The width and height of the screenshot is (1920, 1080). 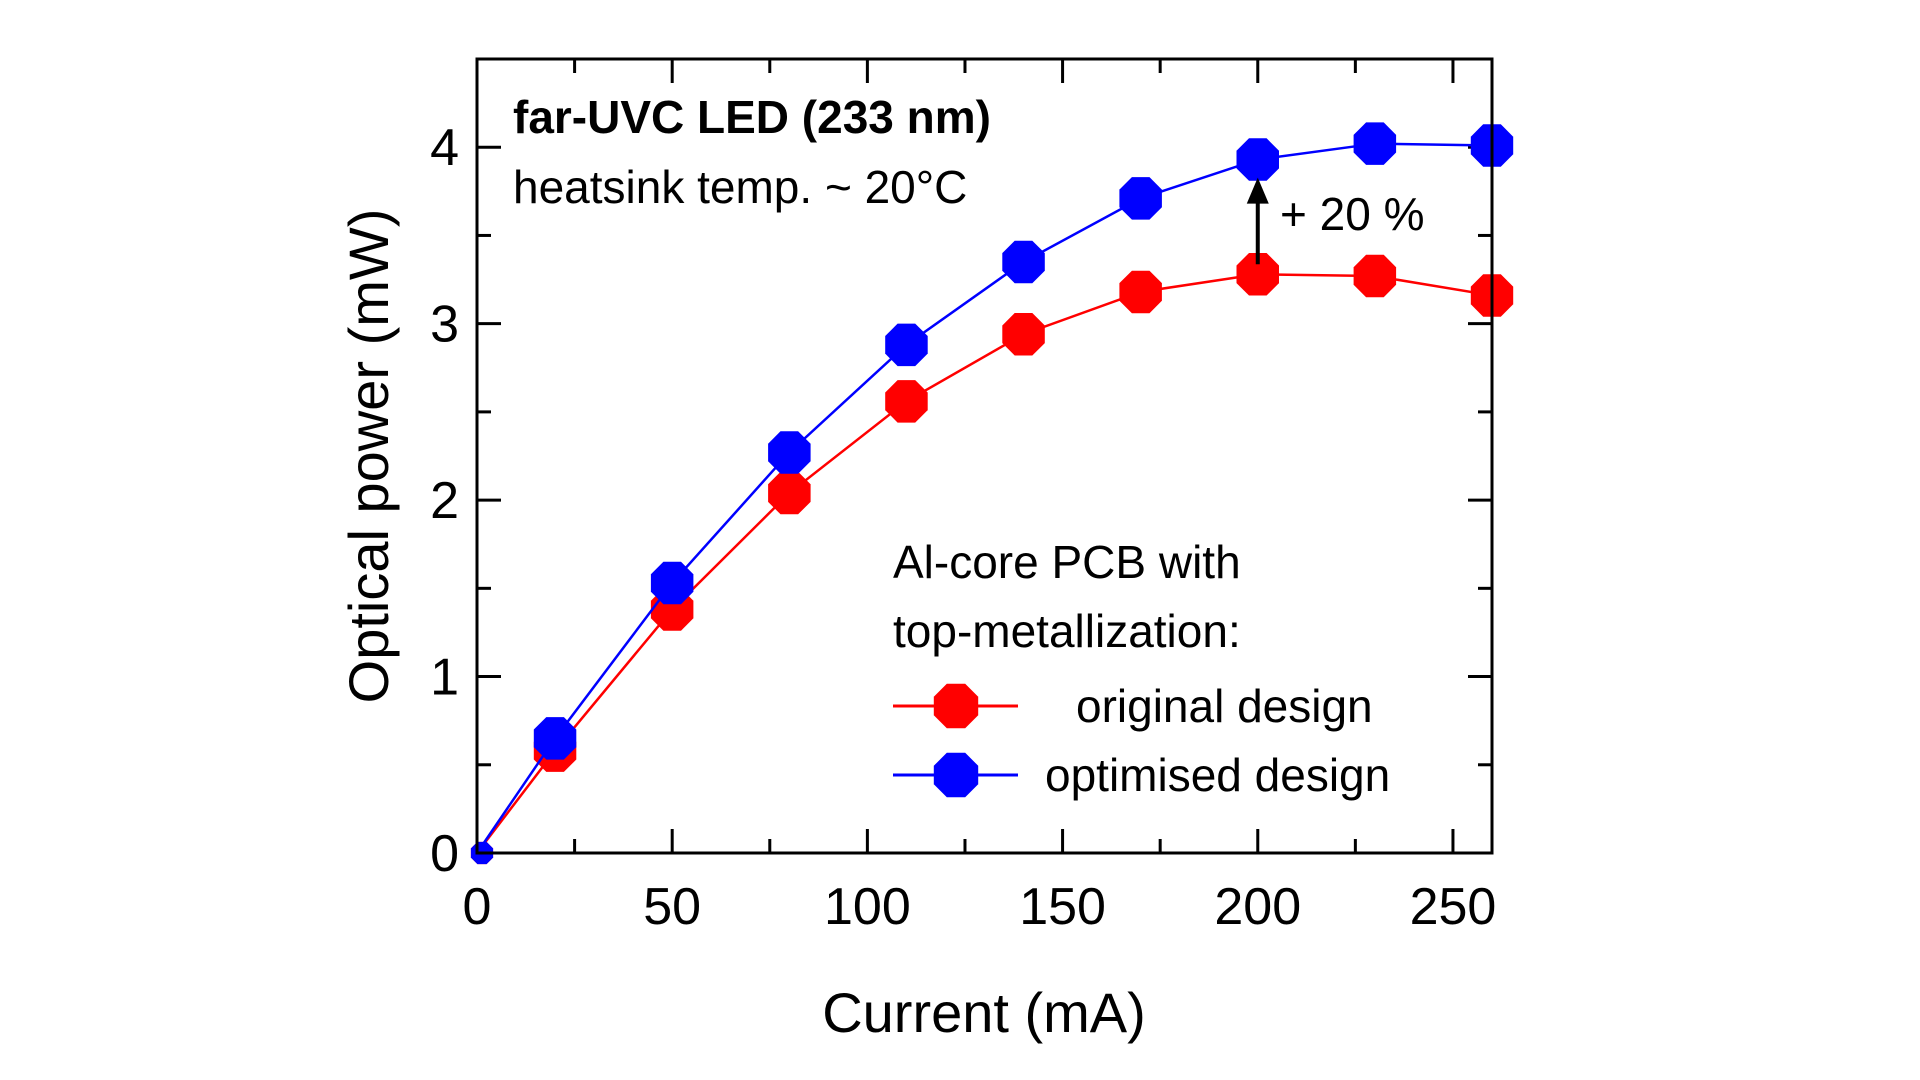 What do you see at coordinates (368, 456) in the screenshot?
I see `y-axis-title: Optical power (mW)` at bounding box center [368, 456].